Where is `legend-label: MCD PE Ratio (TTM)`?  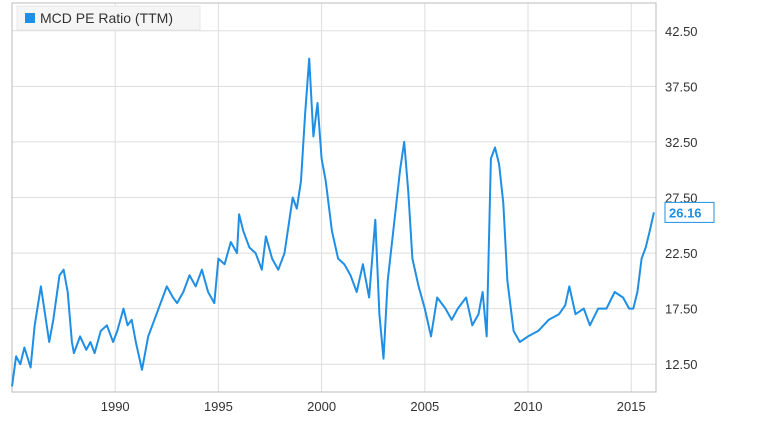 legend-label: MCD PE Ratio (TTM) is located at coordinates (106, 18).